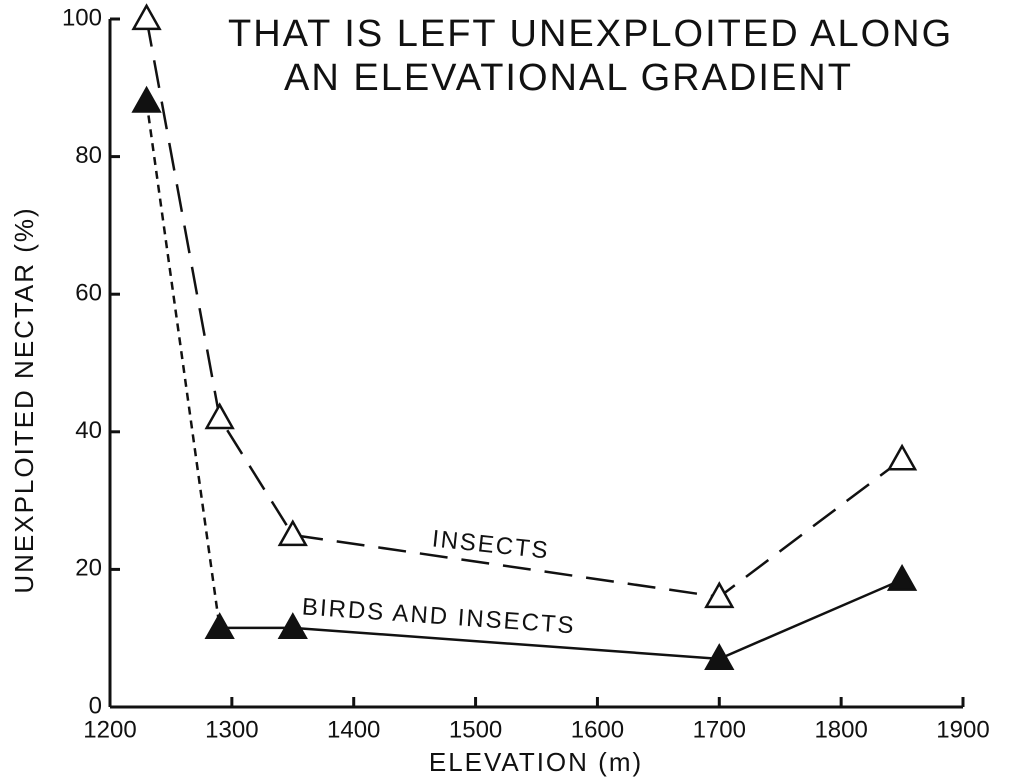 The width and height of the screenshot is (1010, 783). I want to click on y-tick-label: 100, so click(82, 17).